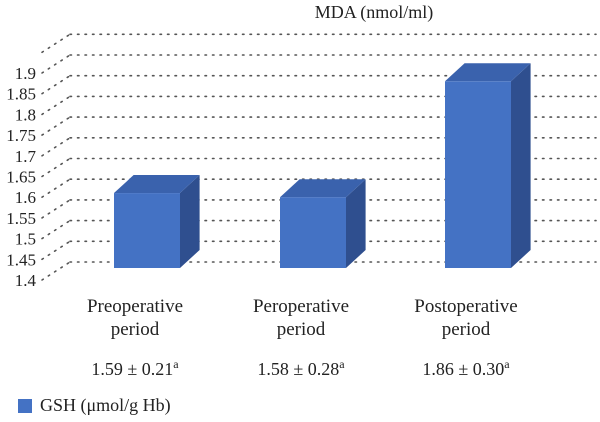 This screenshot has width=600, height=422. Describe the element at coordinates (25, 239) in the screenshot. I see `y-tick-label: 1.5` at that location.